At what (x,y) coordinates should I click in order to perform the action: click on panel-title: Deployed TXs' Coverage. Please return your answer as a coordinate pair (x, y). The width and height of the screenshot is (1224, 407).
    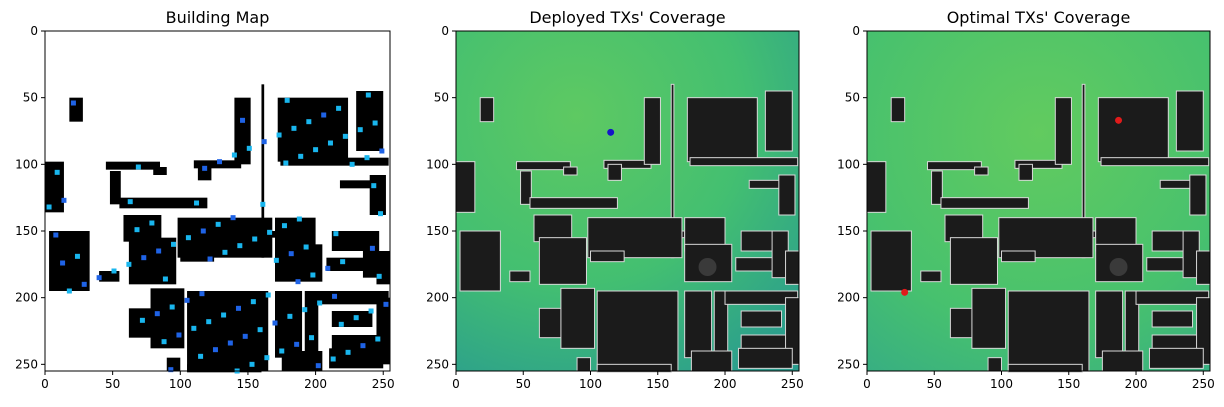
    Looking at the image, I should click on (627, 17).